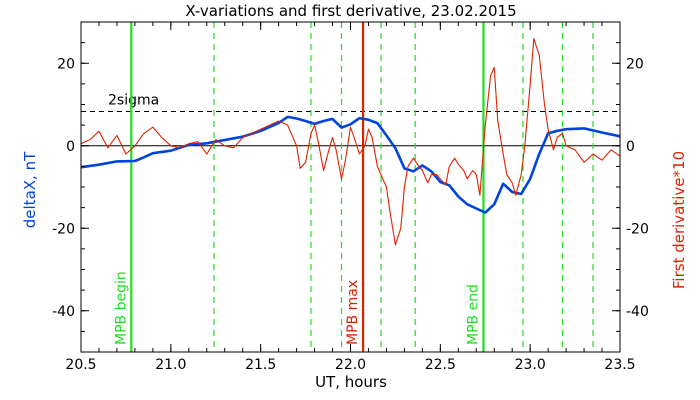 The height and width of the screenshot is (400, 700). I want to click on y-tick-label-left-3: -40, so click(63, 312).